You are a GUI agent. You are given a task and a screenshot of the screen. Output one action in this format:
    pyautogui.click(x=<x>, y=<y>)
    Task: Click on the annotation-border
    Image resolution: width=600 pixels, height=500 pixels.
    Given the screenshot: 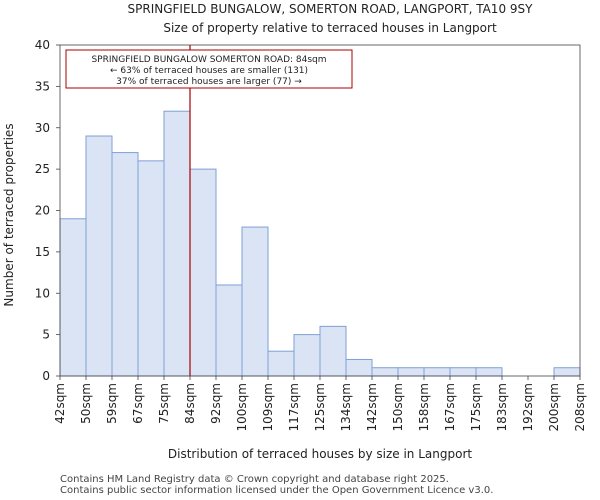 What is the action you would take?
    pyautogui.click(x=209, y=69)
    